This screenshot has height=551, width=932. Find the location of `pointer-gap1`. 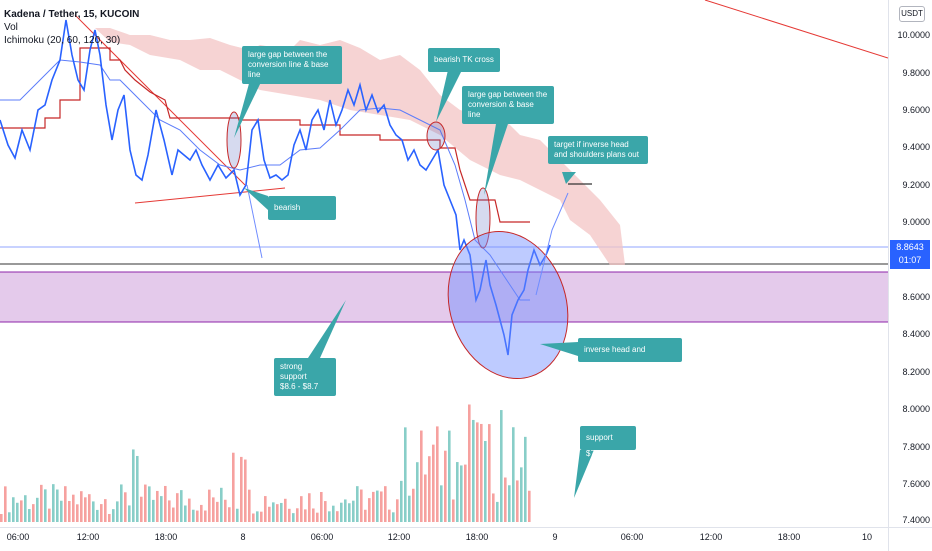

pointer-gap1 is located at coordinates (248, 109).